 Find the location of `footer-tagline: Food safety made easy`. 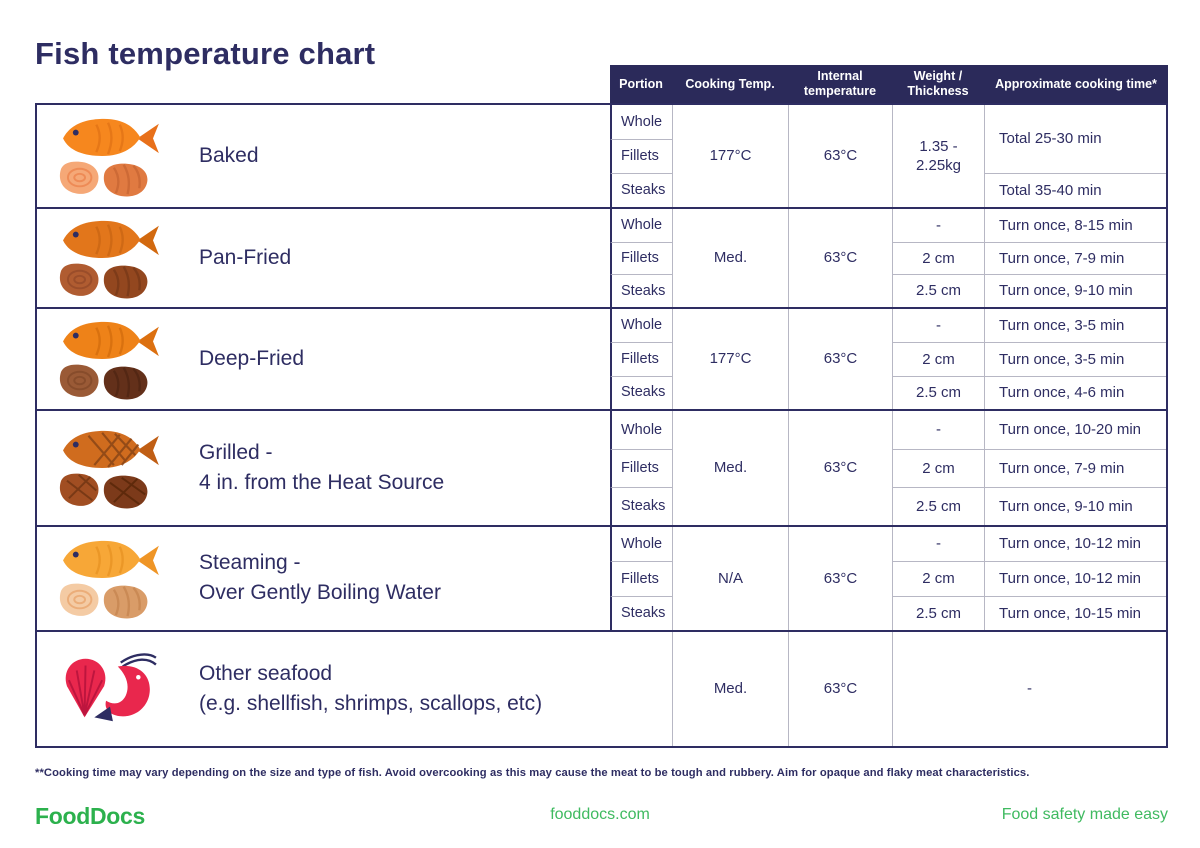

footer-tagline: Food safety made easy is located at coordinates (1084, 814).